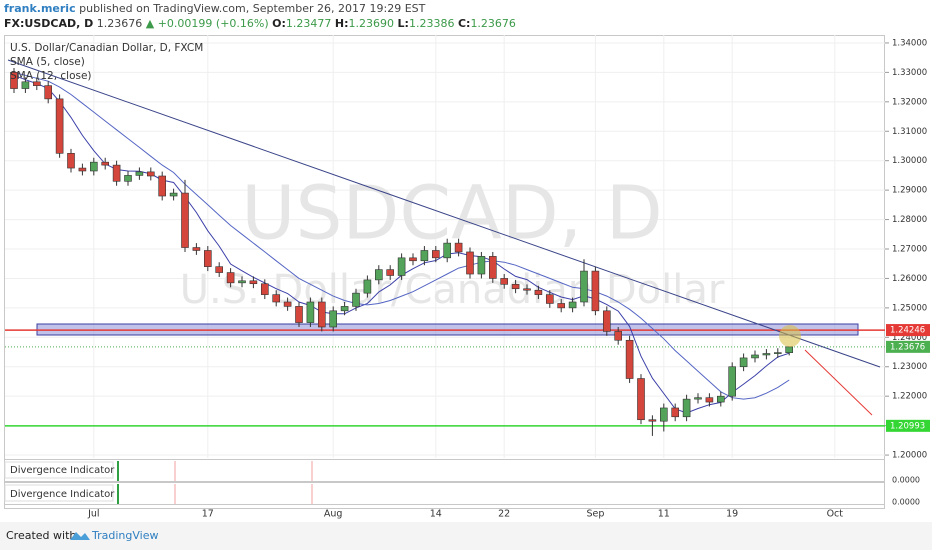 This screenshot has width=932, height=550. What do you see at coordinates (279, 23) in the screenshot?
I see `ohlc-key: O:` at bounding box center [279, 23].